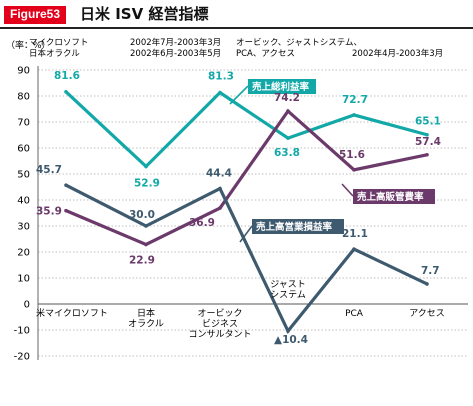  I want to click on period-note: 2002年7月-2003年3月 2002年6月-2003年5月, so click(175, 48).